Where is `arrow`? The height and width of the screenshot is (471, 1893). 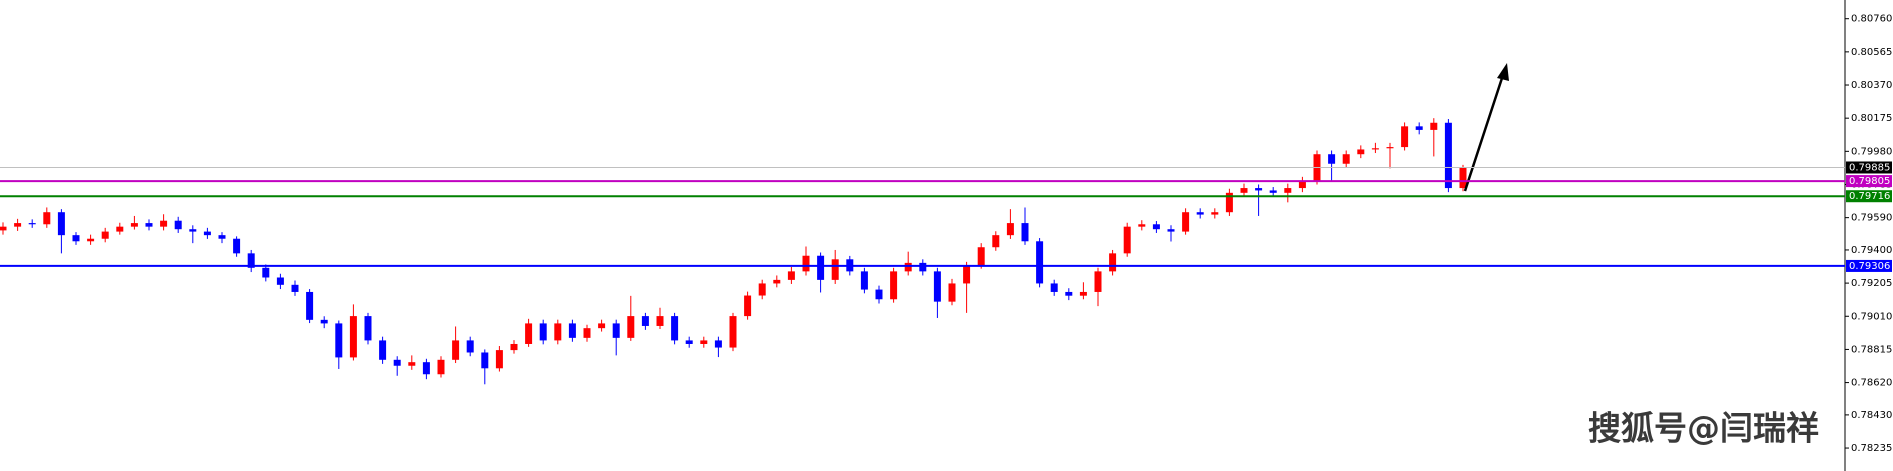
arrow is located at coordinates (1486, 127).